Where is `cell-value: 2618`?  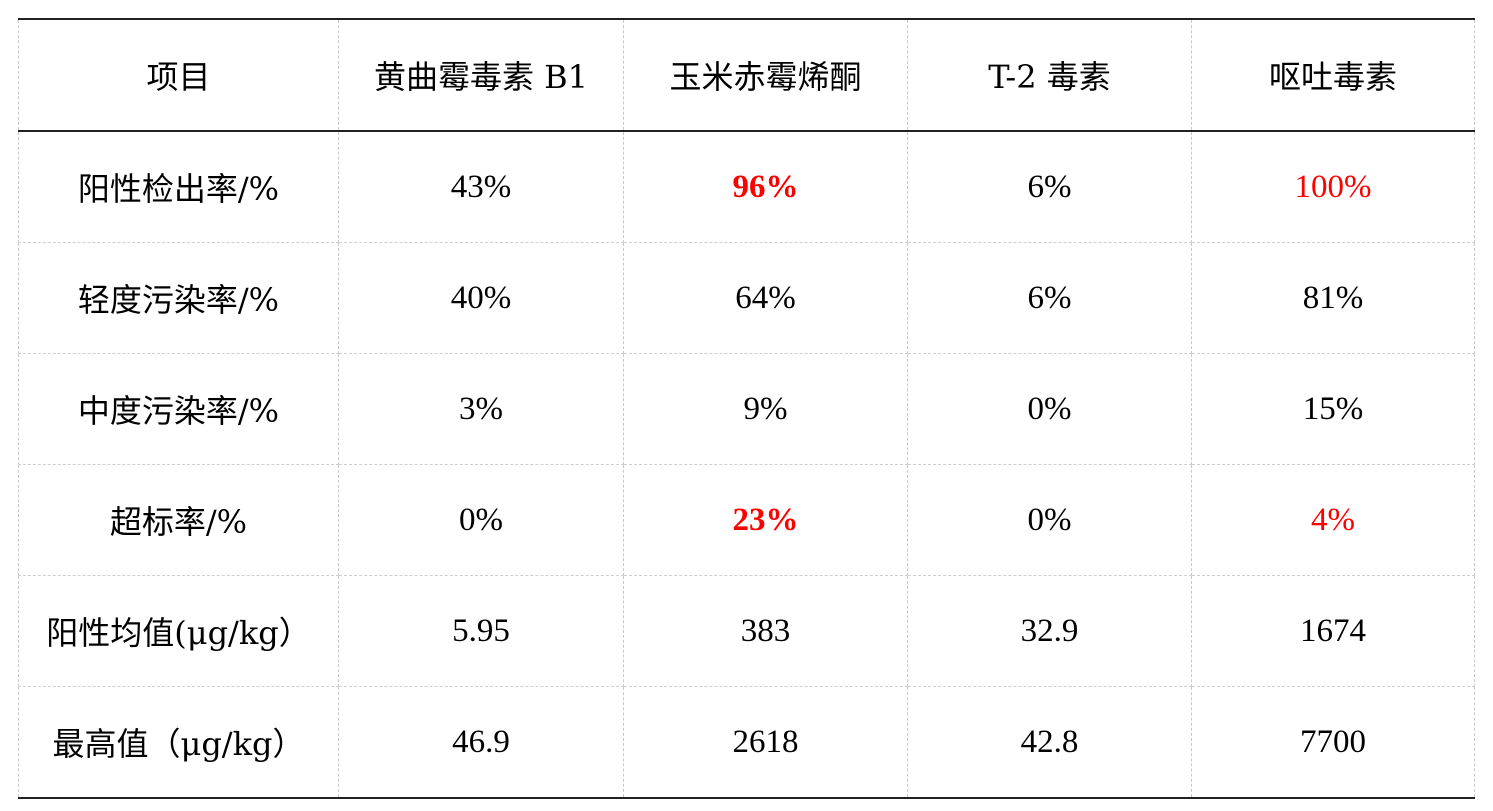
cell-value: 2618 is located at coordinates (765, 742).